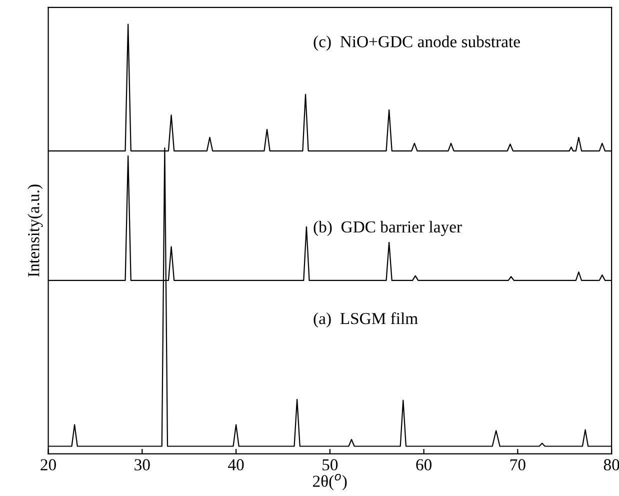 The width and height of the screenshot is (619, 496). I want to click on x-tick-label: 30, so click(142, 464).